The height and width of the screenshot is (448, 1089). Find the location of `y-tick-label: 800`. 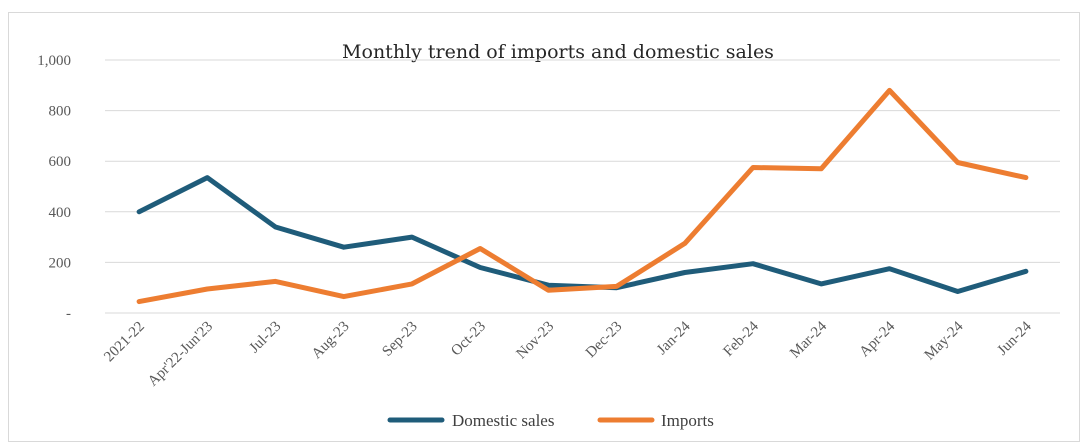

y-tick-label: 800 is located at coordinates (60, 112).